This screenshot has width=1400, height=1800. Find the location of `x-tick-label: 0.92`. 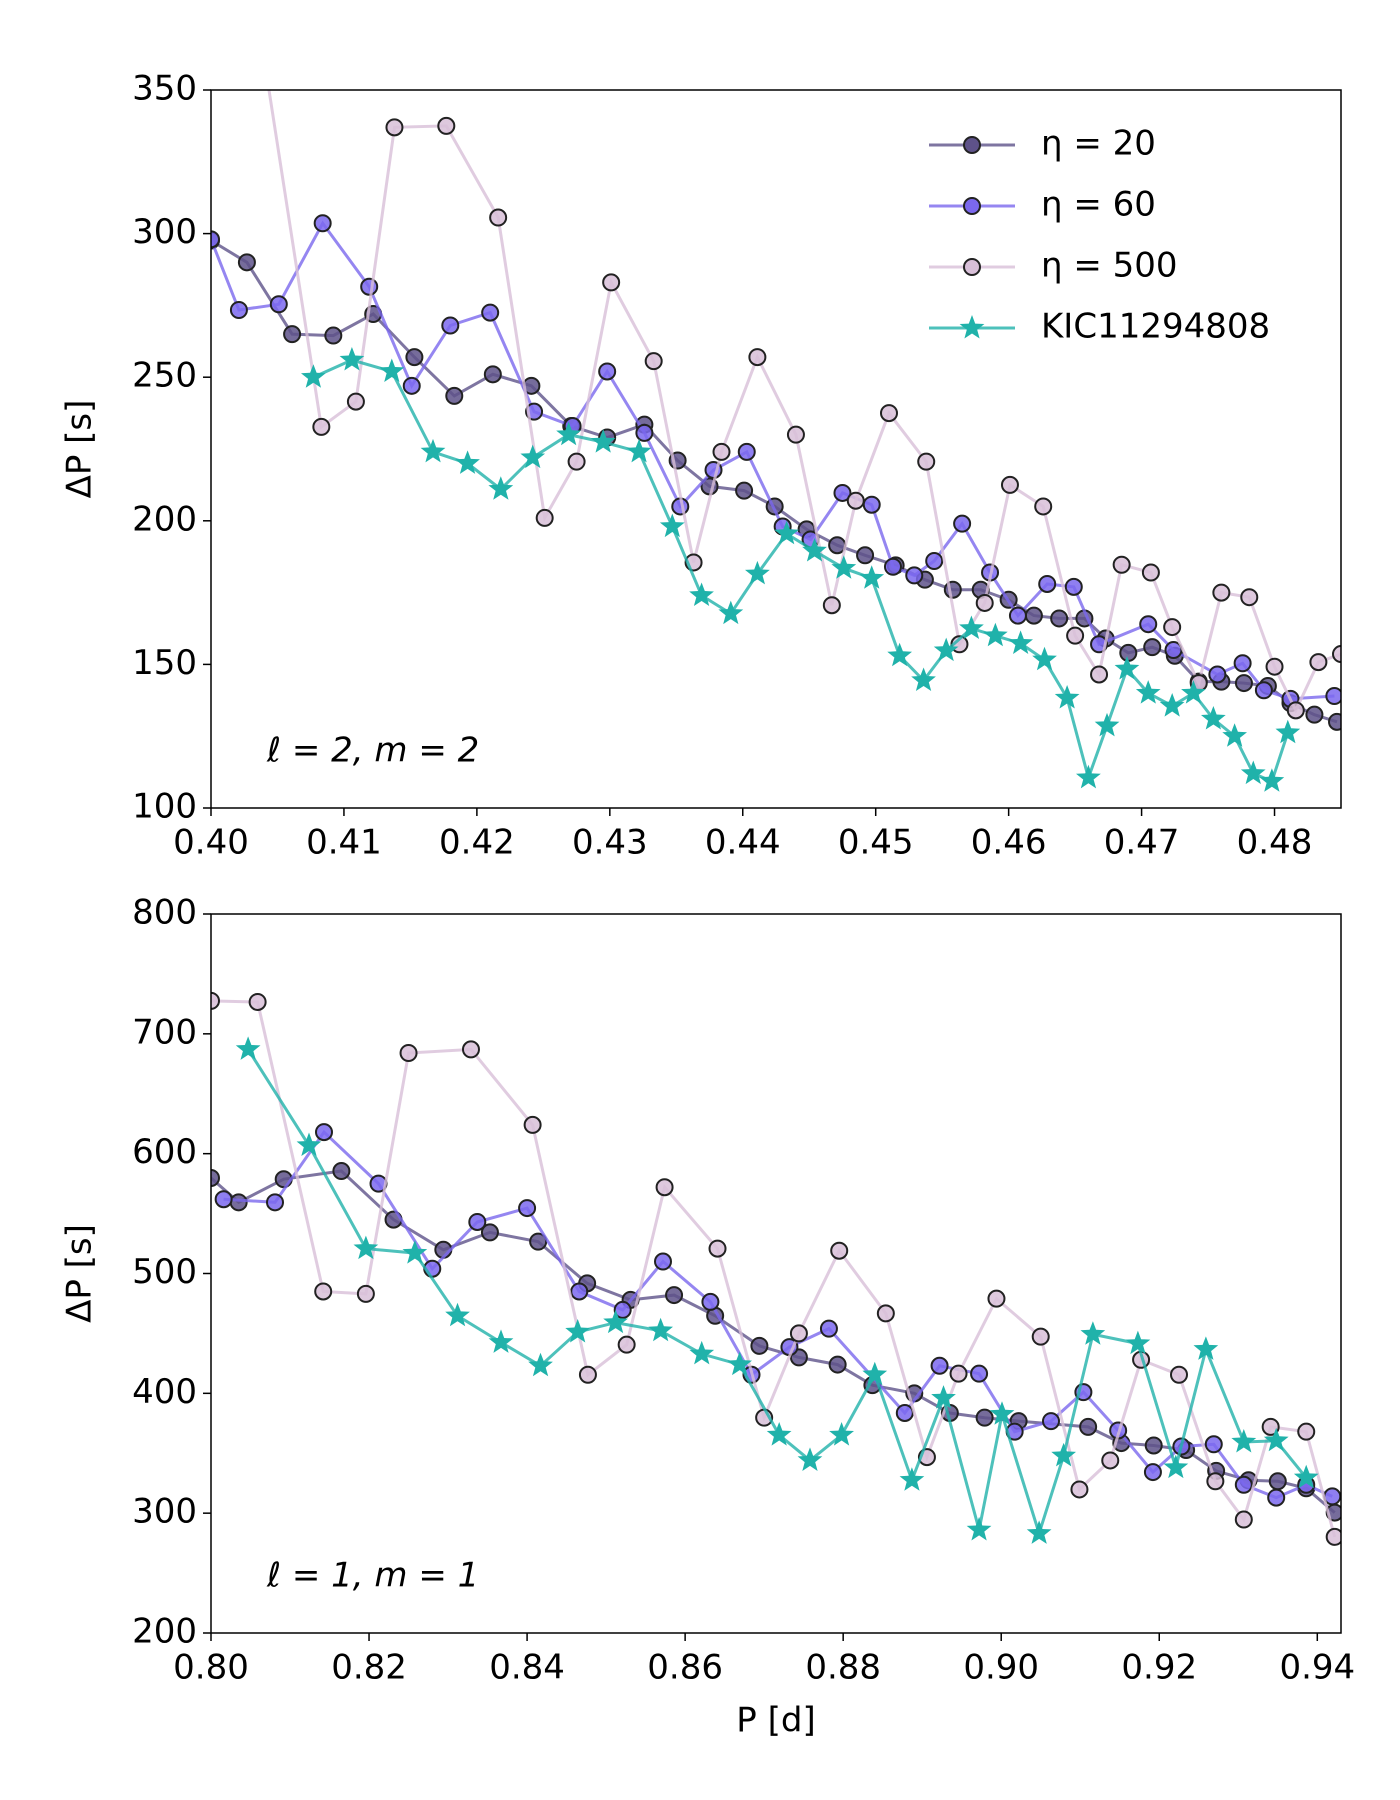

x-tick-label: 0.92 is located at coordinates (1159, 1668).